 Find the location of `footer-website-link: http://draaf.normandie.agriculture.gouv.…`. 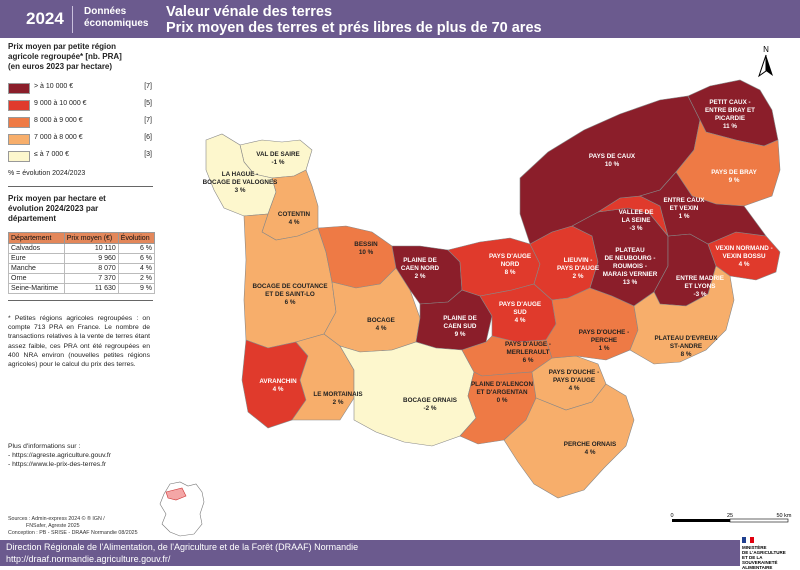

footer-website-link: http://draaf.normandie.agriculture.gouv.… is located at coordinates (88, 559).